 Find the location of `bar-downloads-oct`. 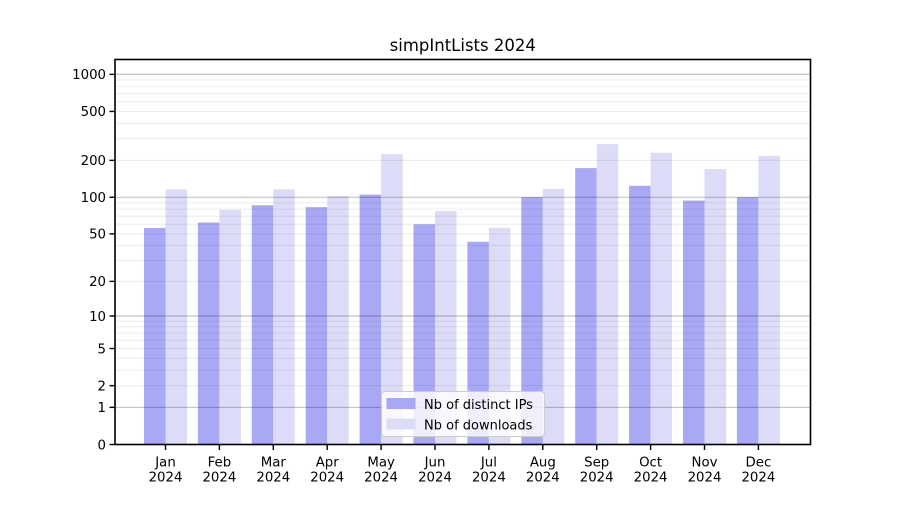

bar-downloads-oct is located at coordinates (661, 298).